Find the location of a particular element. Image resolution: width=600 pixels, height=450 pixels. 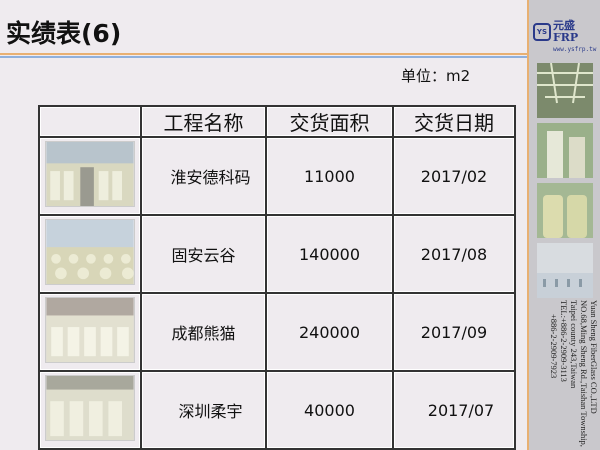

page-title: 实绩表(6) is located at coordinates (64, 33).